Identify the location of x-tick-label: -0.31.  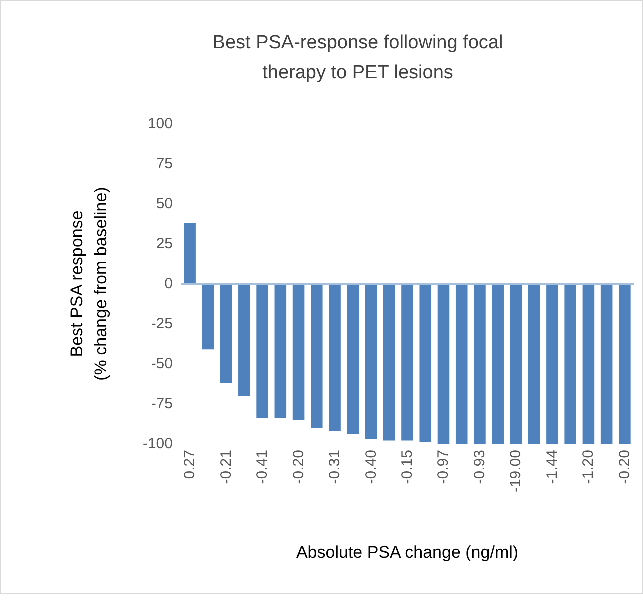
(335, 467).